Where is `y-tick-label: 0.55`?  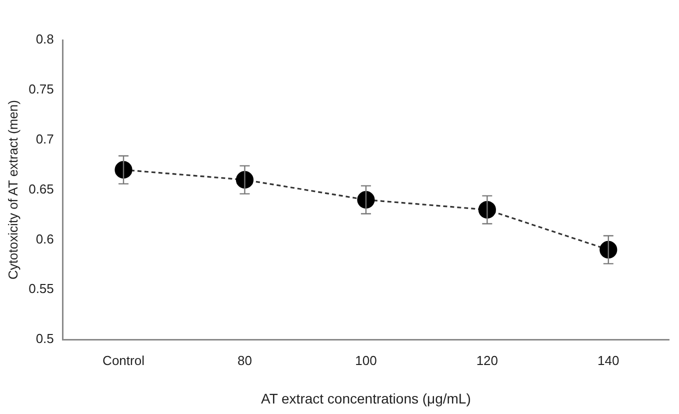 y-tick-label: 0.55 is located at coordinates (41, 288).